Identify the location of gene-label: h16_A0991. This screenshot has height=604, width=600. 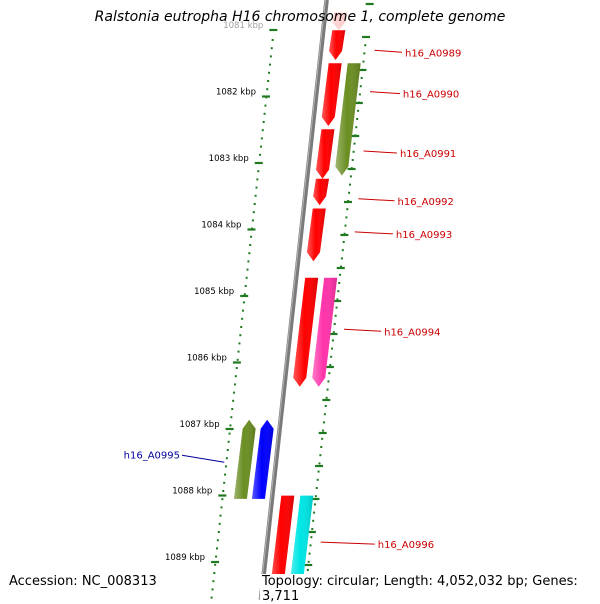
(428, 154).